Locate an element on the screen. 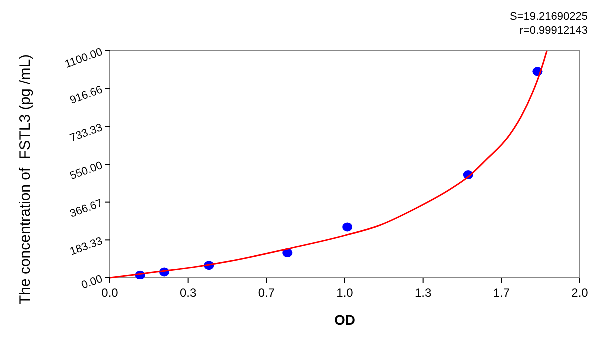 The image size is (600, 337). x-tick-label: 1.7 is located at coordinates (501, 293).